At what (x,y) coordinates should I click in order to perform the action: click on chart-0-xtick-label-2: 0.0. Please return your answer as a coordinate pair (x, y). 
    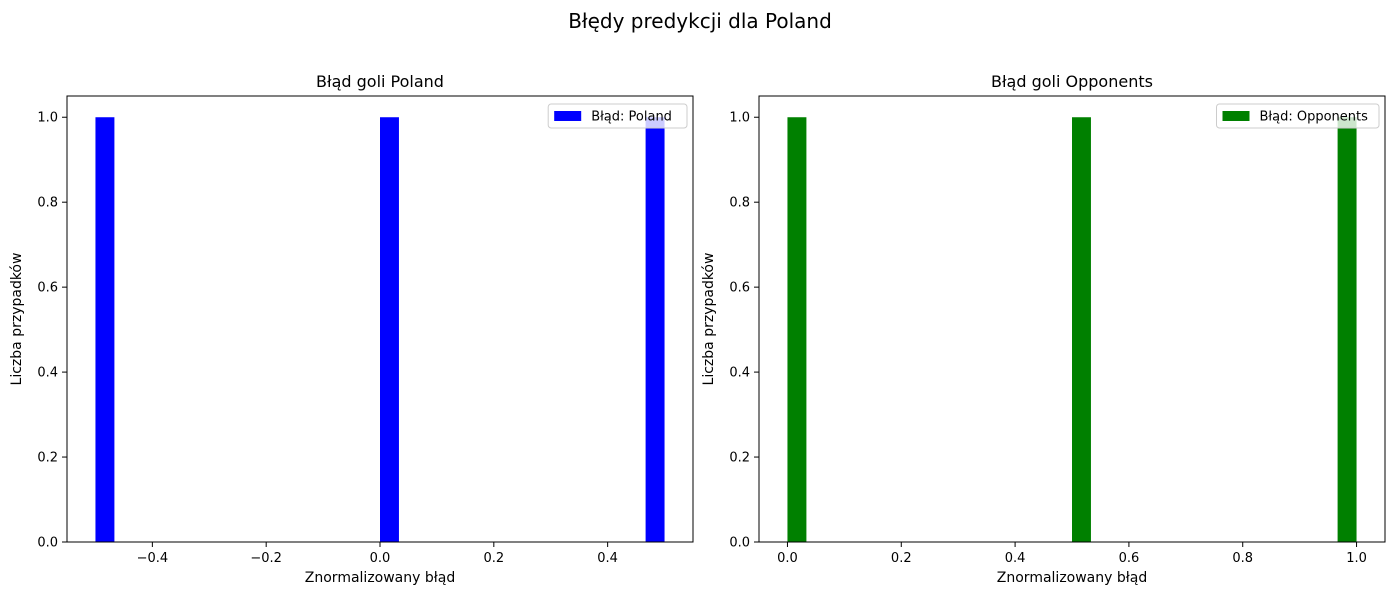
    Looking at the image, I should click on (380, 558).